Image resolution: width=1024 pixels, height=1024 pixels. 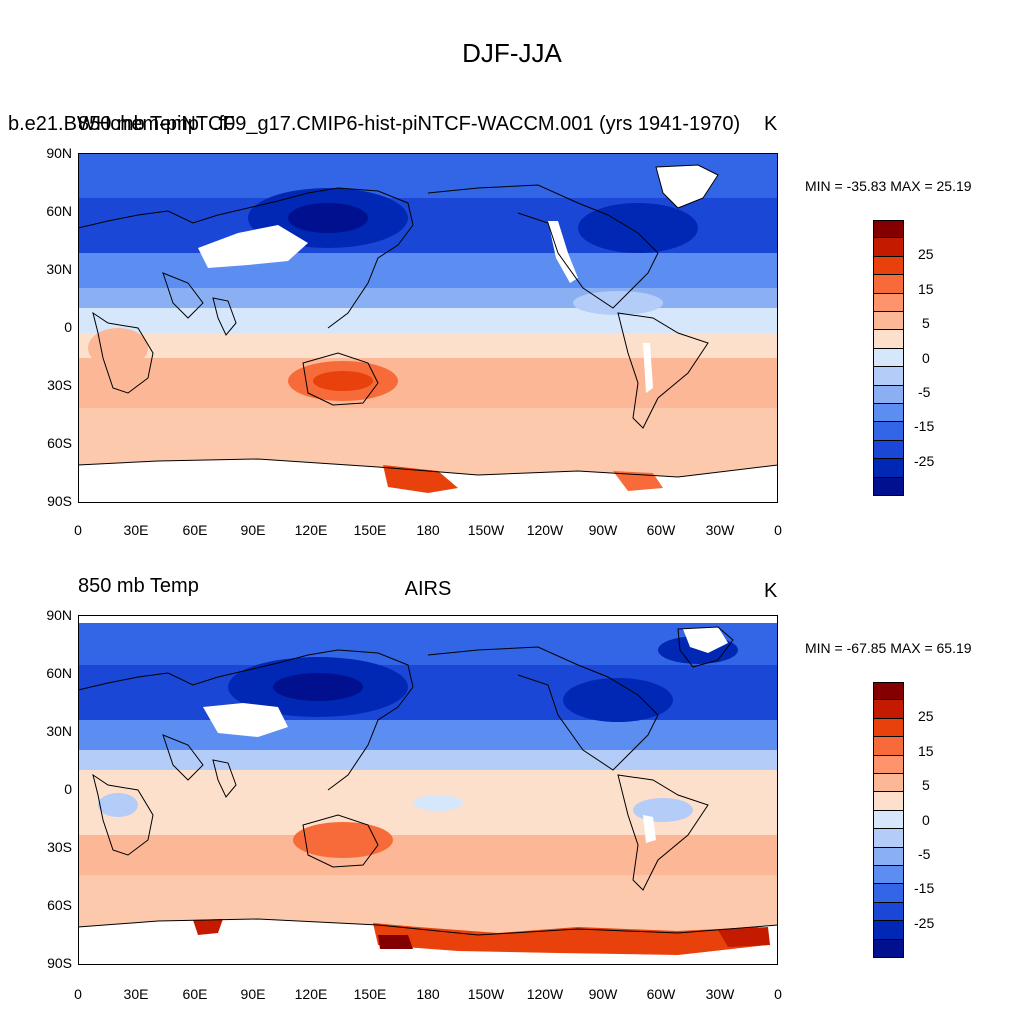 I want to click on africa-cool-anomaly, so click(x=118, y=805).